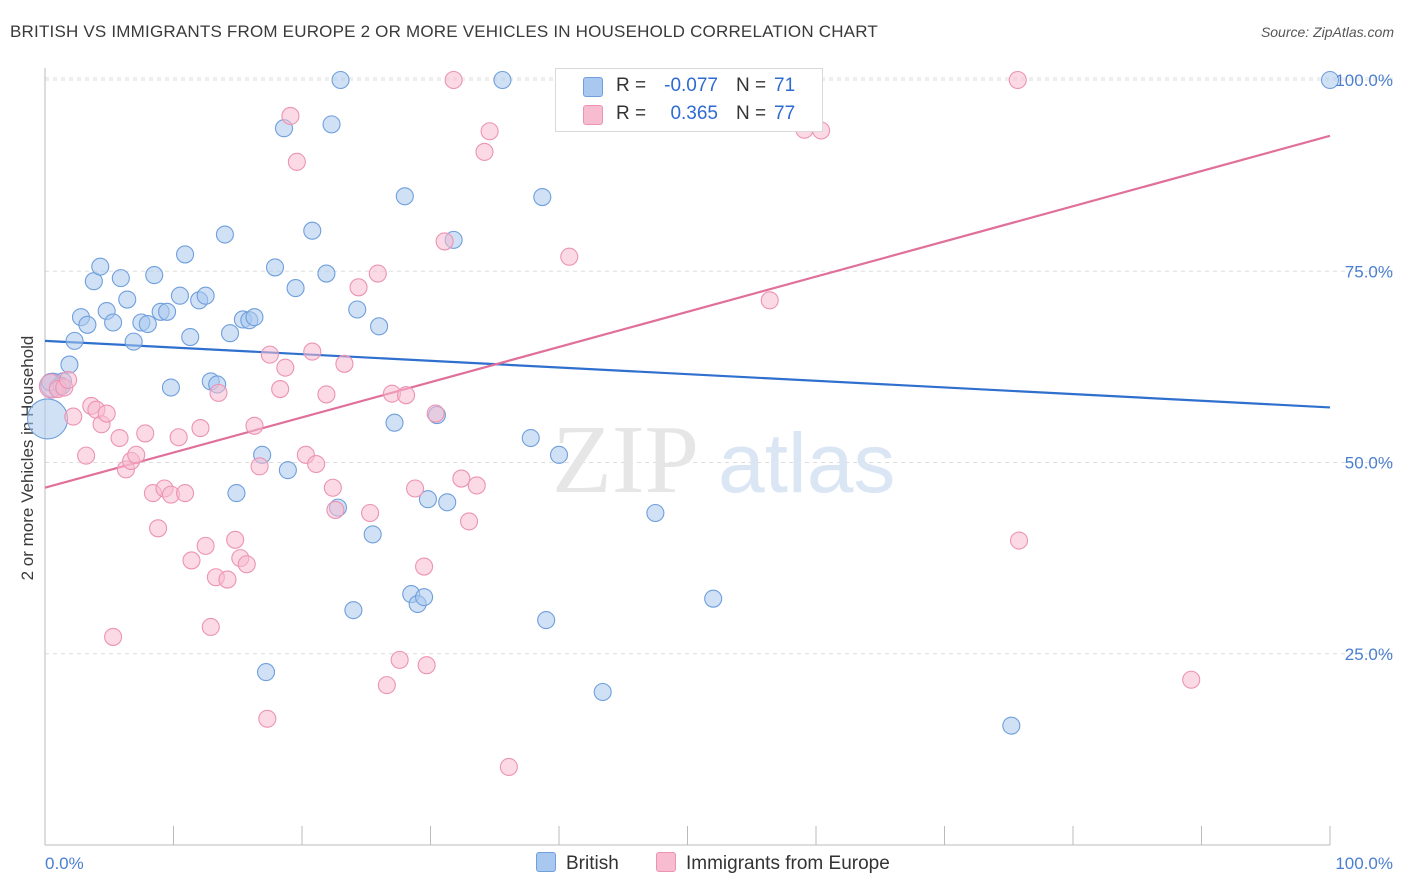  I want to click on bottom-legend-immigrants: Immigrants from Europe, so click(773, 863).